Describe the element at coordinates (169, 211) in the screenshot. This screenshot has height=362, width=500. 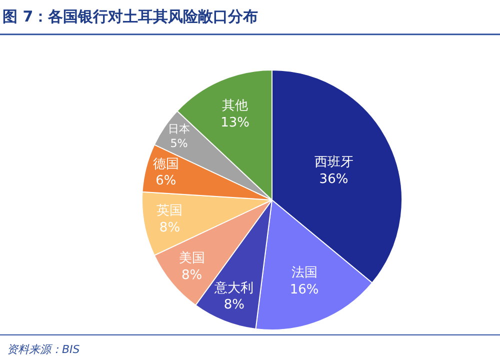
I see `slice-label: 英国` at that location.